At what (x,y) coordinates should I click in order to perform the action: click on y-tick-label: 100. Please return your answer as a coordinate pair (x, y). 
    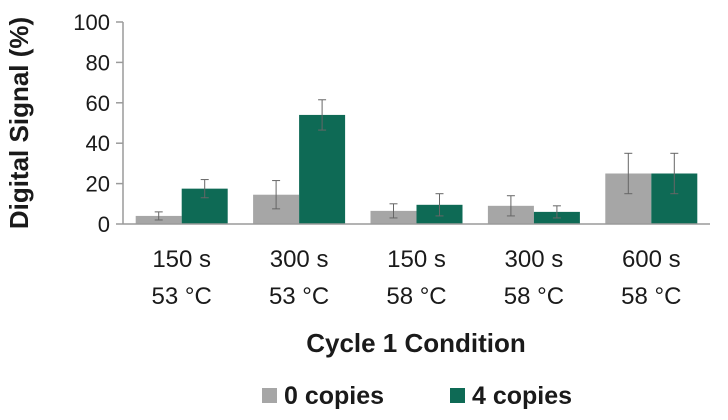
    Looking at the image, I should click on (91, 22).